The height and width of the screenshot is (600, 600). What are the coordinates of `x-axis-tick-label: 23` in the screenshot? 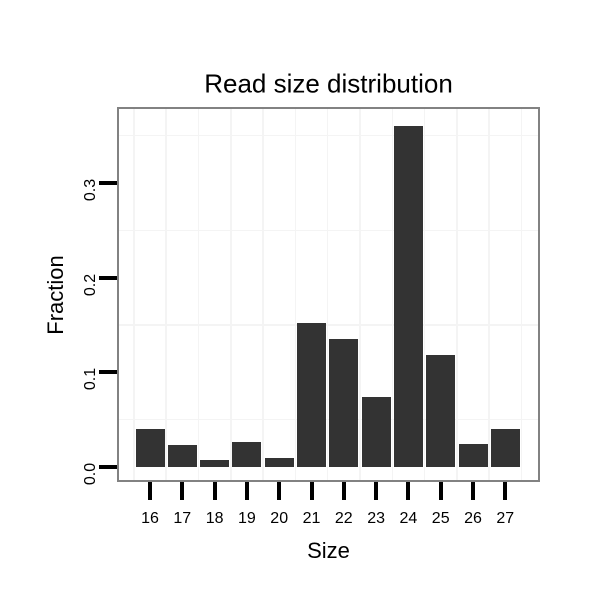 It's located at (376, 518).